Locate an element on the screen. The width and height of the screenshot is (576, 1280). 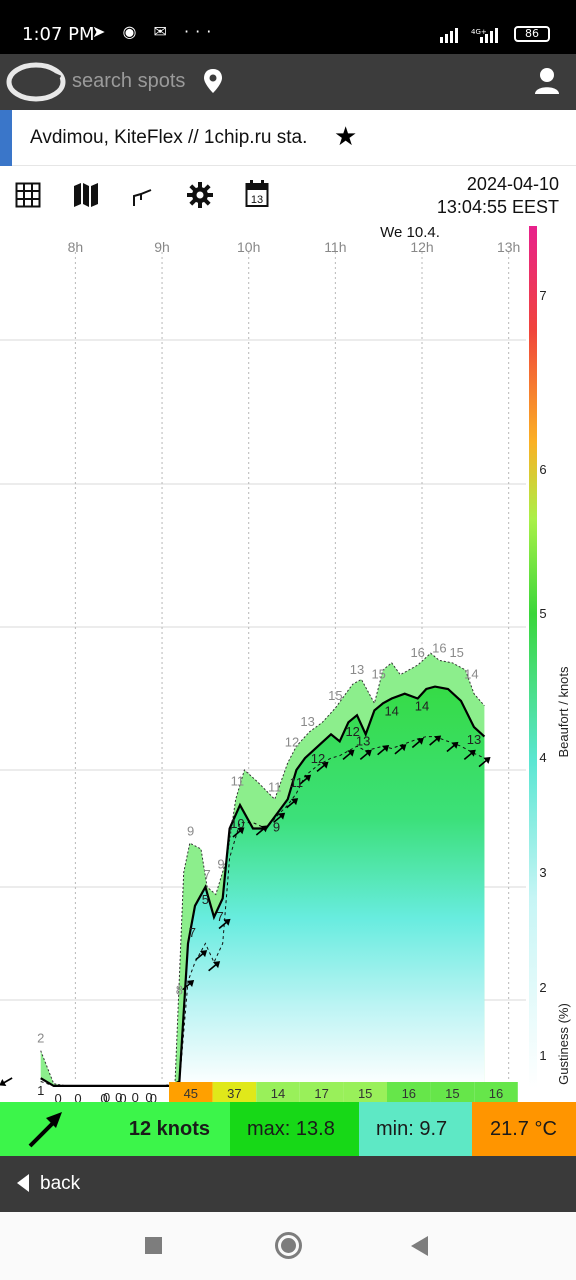
current-wind-cell: 12 knots is located at coordinates (115, 1129).